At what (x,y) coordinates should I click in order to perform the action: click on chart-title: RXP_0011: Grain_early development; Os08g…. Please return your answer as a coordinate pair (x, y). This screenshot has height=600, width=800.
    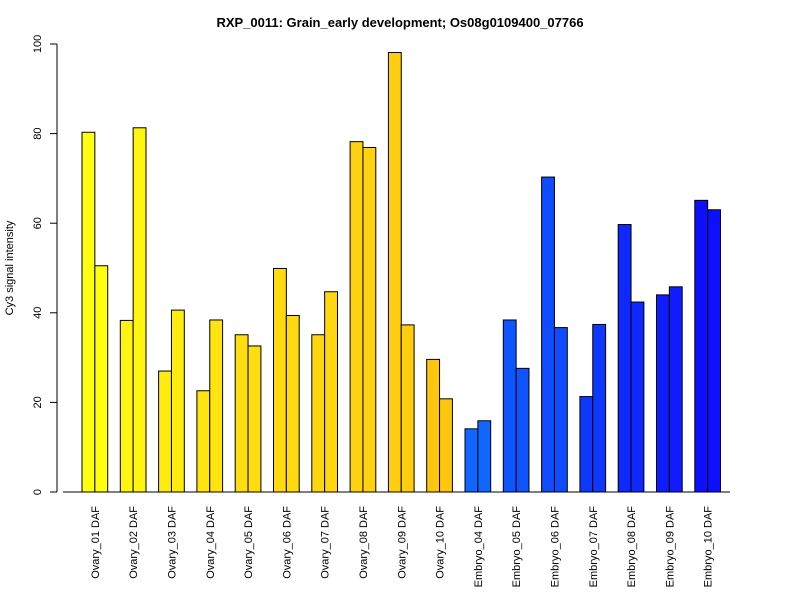
    Looking at the image, I should click on (399, 22).